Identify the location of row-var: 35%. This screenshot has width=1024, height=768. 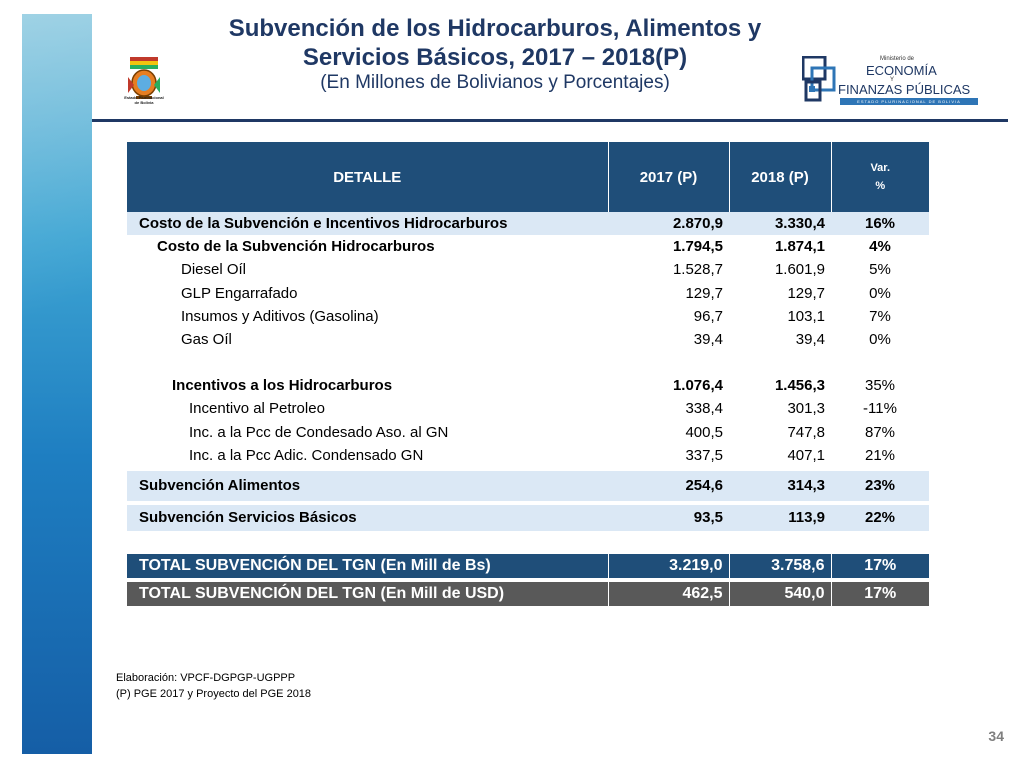
(880, 386).